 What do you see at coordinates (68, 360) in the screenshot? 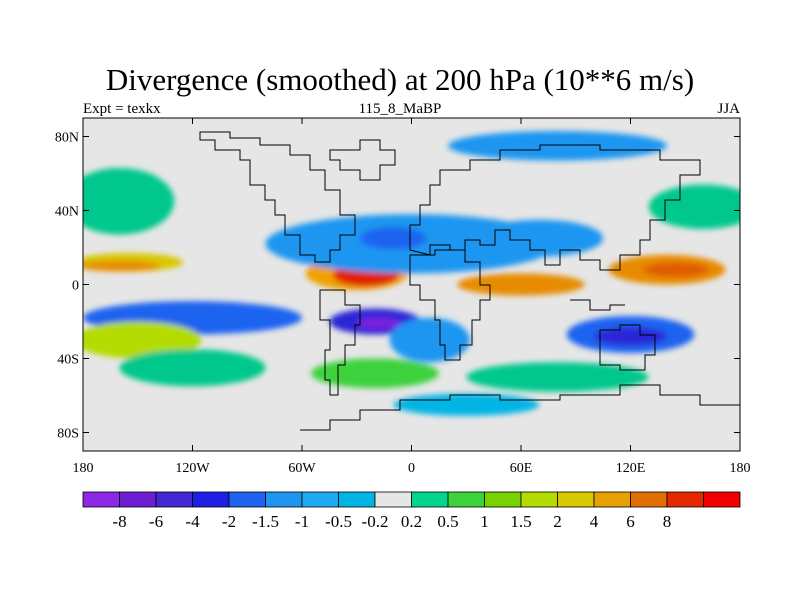
I see `lat-tick-label: 40S` at bounding box center [68, 360].